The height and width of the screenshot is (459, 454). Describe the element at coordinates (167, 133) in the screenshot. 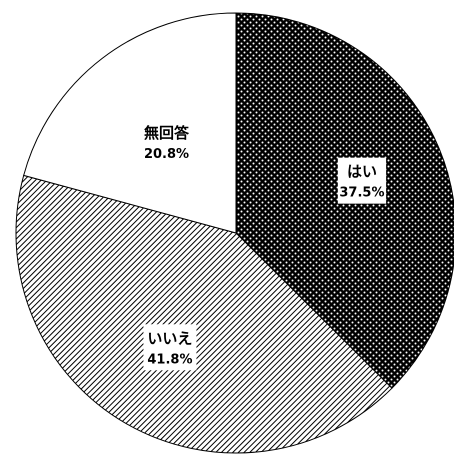

I see `slice-category-label: 無回答` at that location.